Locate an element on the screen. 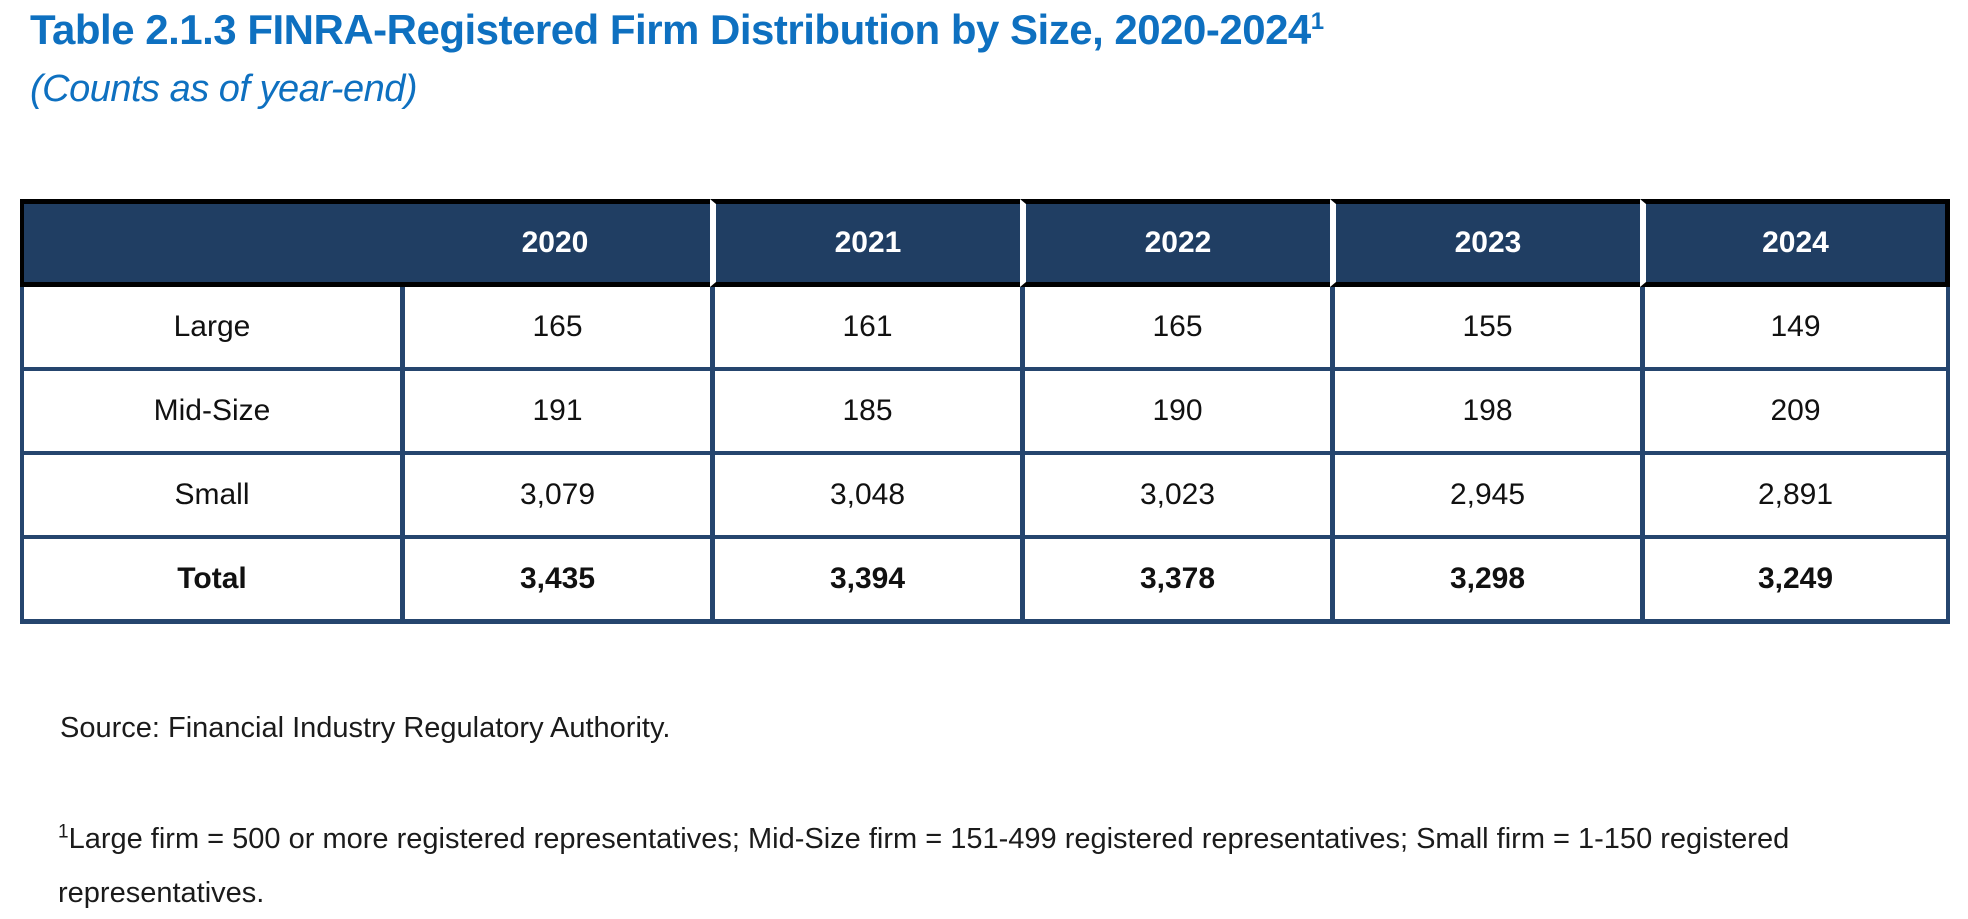  cell: 3,394 is located at coordinates (865, 582).